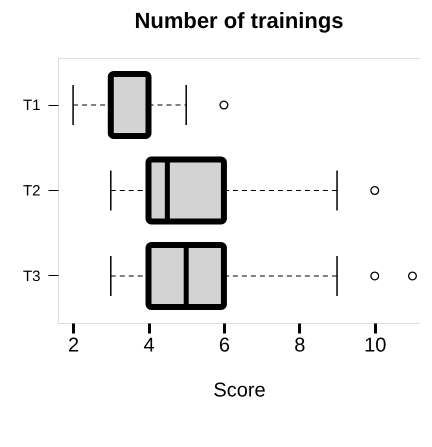  Describe the element at coordinates (31, 105) in the screenshot. I see `y-tick-label: T1` at that location.